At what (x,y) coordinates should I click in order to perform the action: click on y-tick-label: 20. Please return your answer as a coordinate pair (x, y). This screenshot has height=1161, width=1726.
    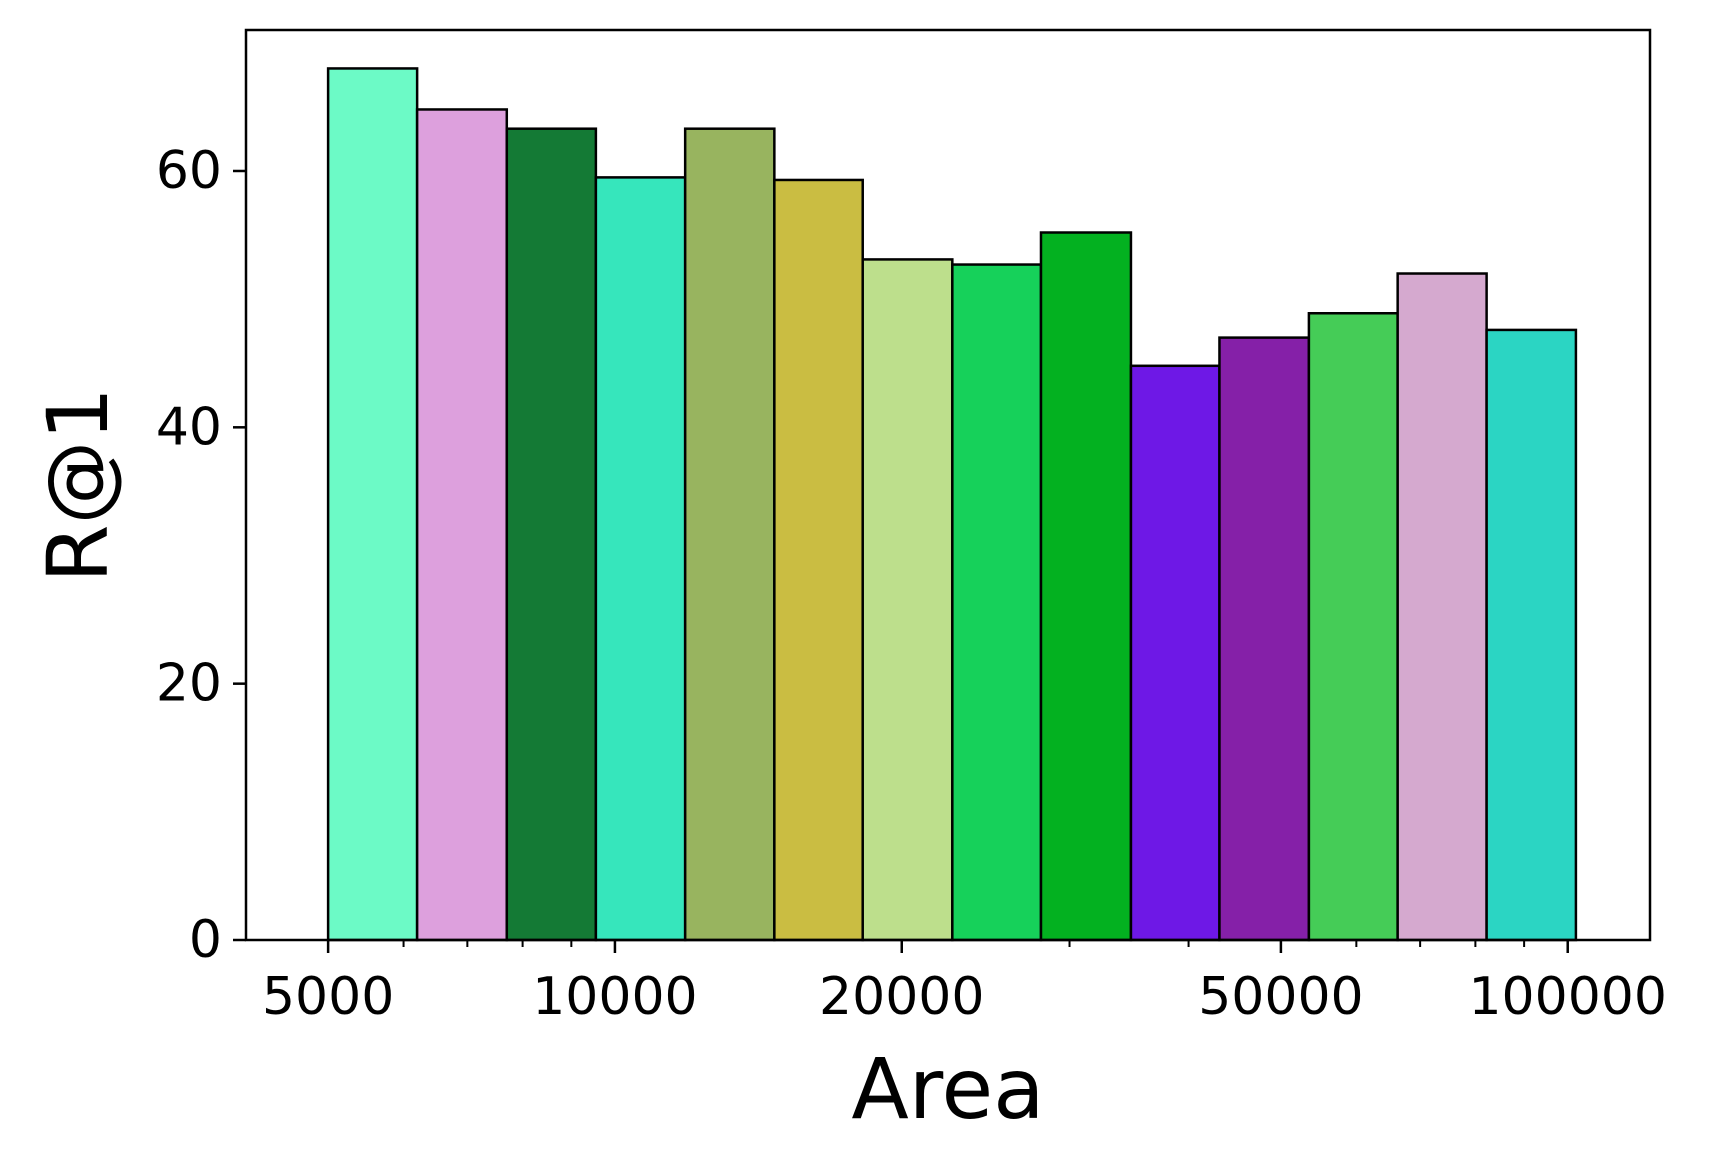
    Looking at the image, I should click on (189, 684).